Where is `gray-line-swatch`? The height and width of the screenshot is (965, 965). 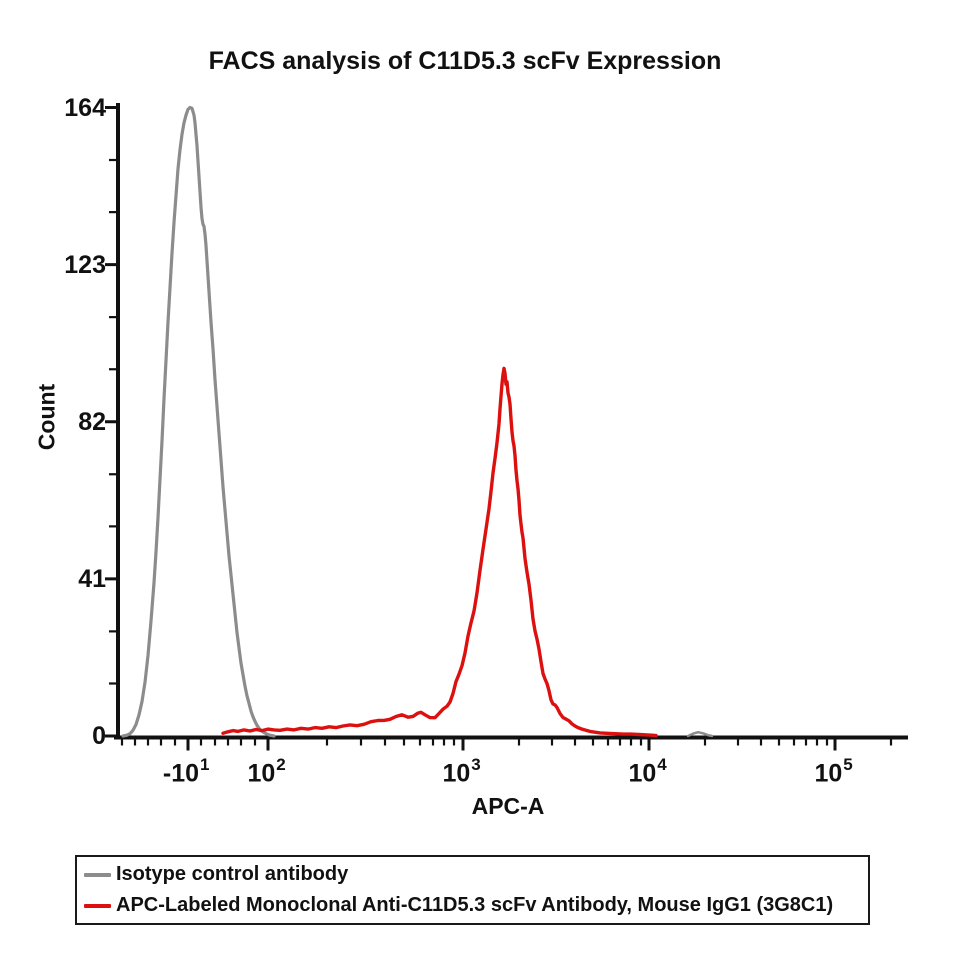
gray-line-swatch is located at coordinates (97, 874).